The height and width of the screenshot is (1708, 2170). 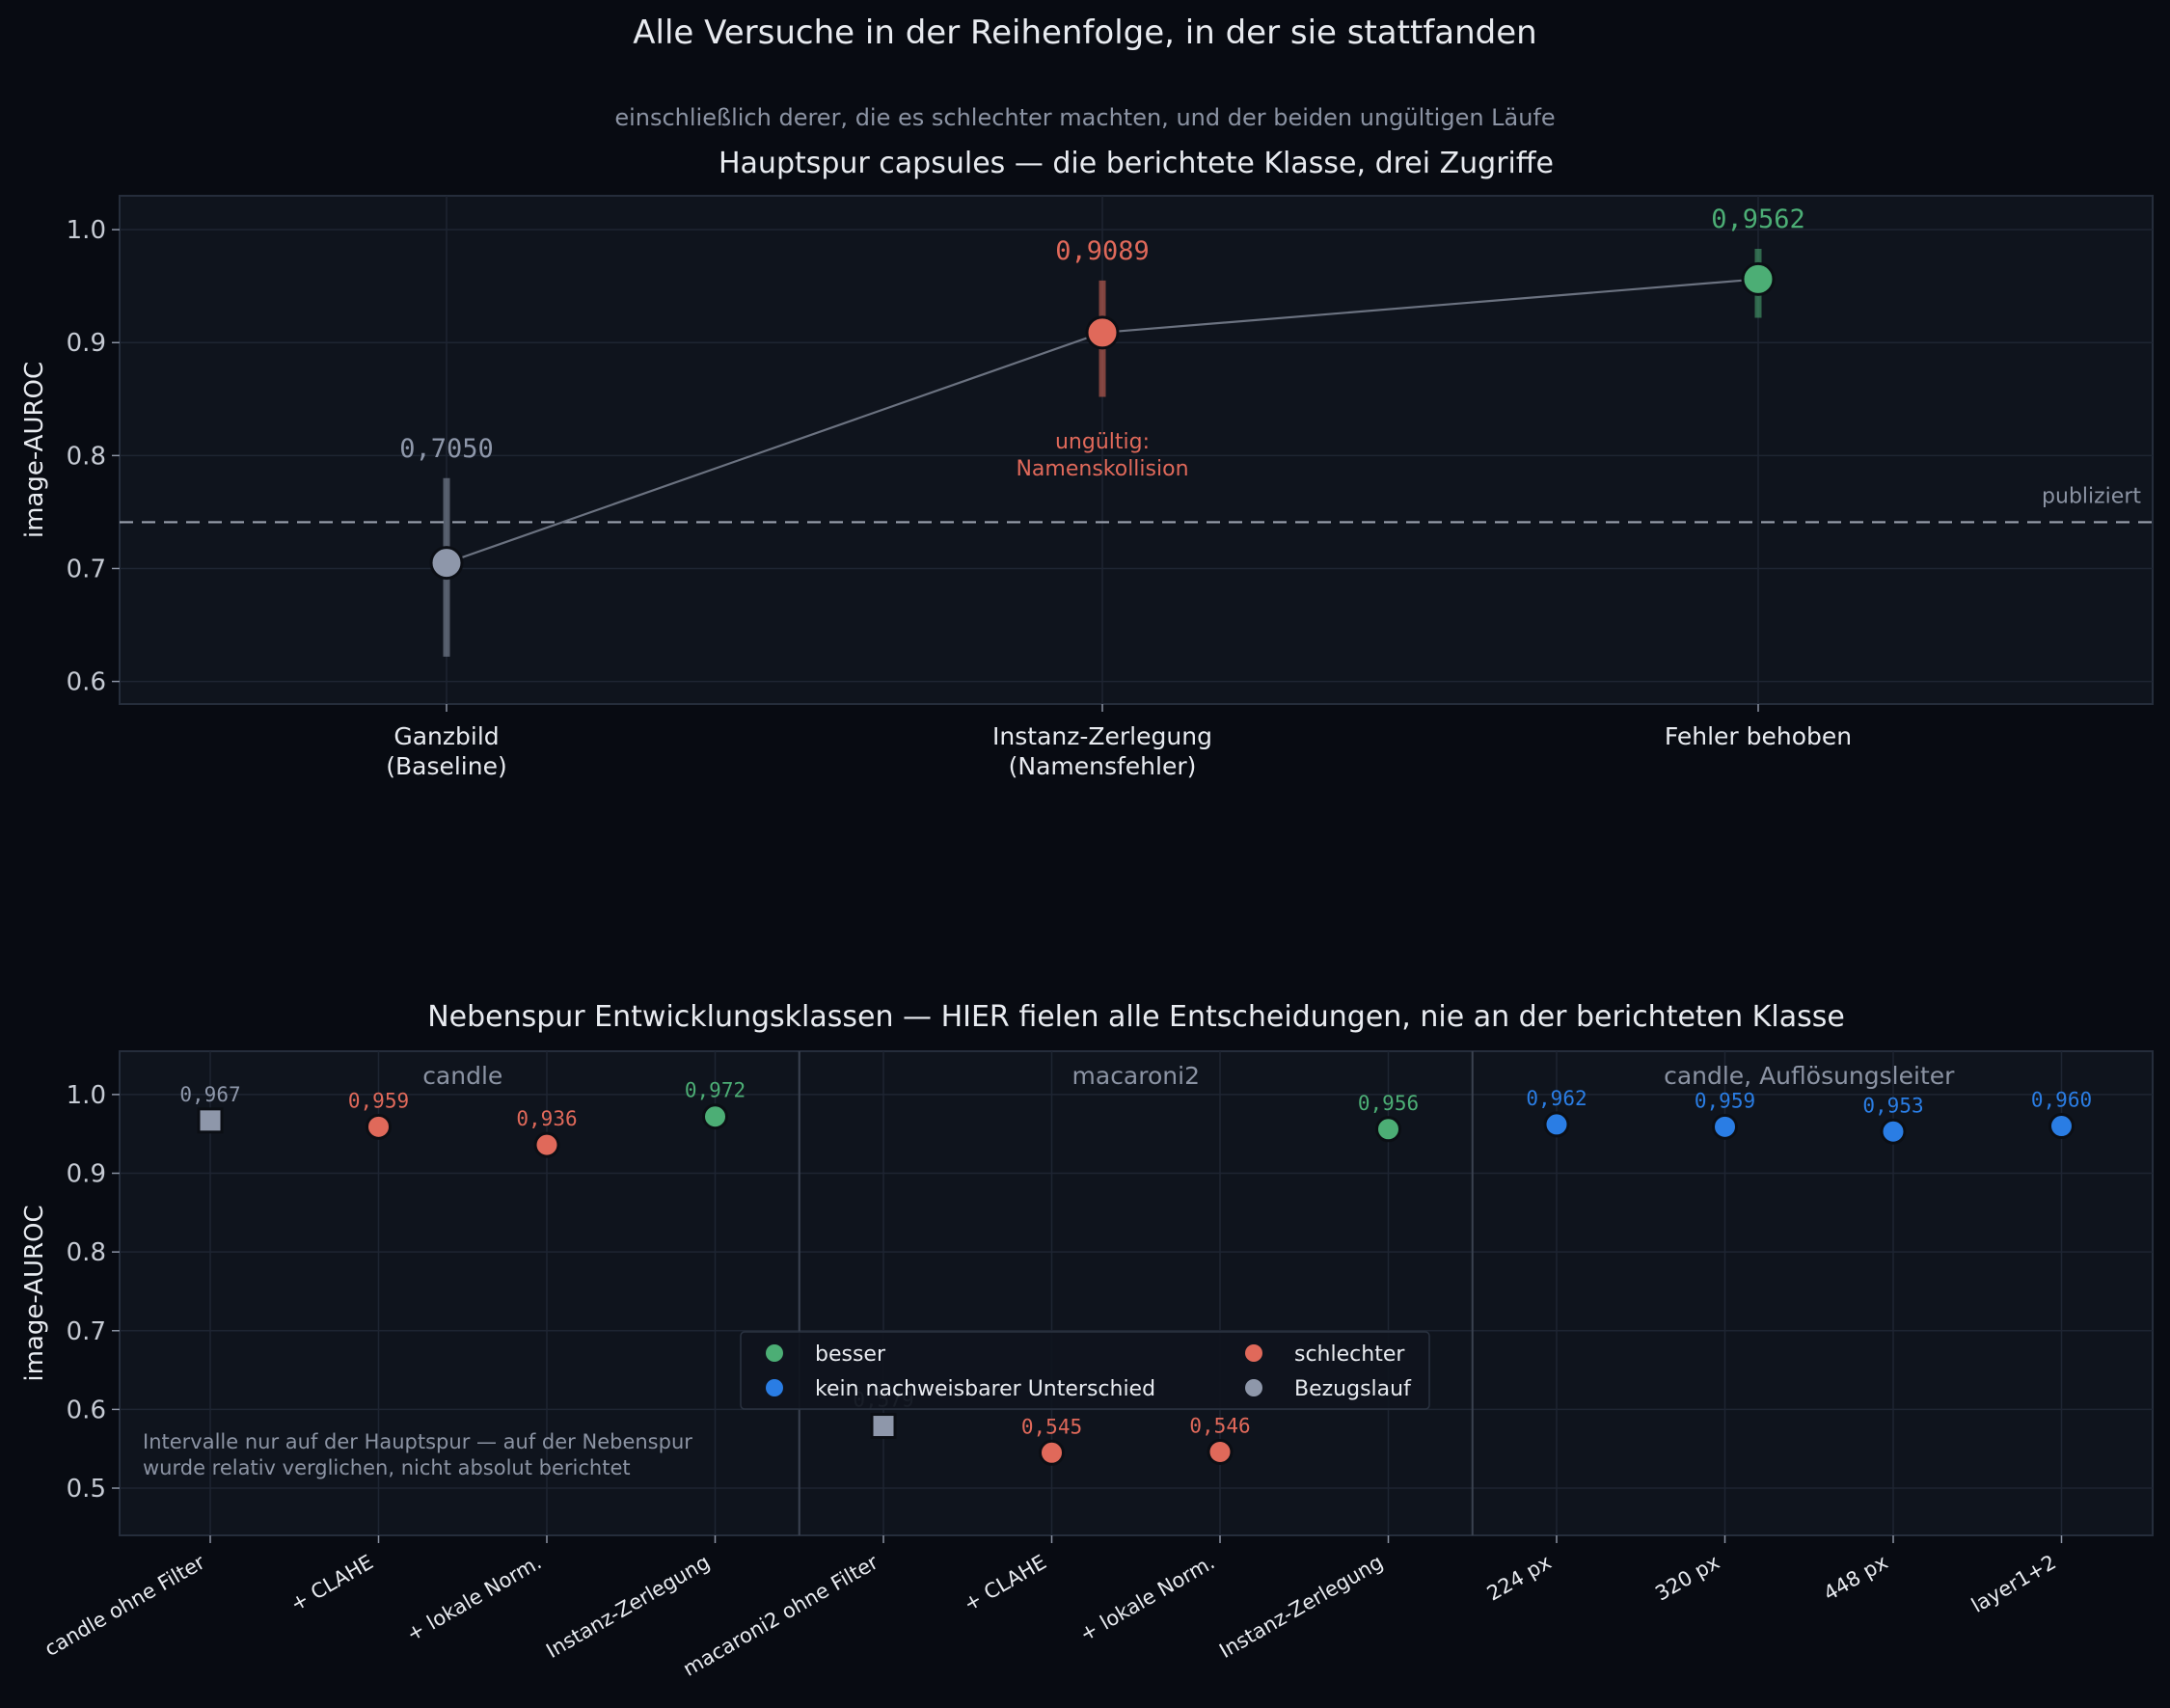 I want to click on annotation-line: Namenskollision, so click(x=1102, y=469).